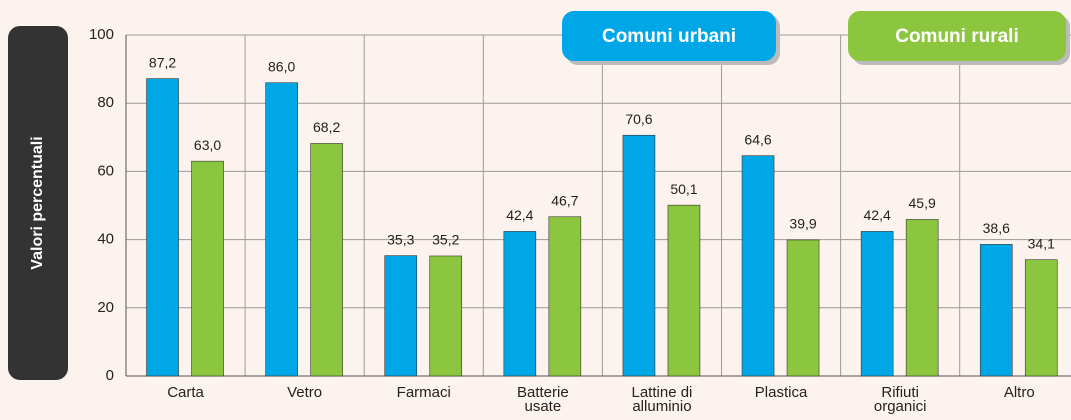  What do you see at coordinates (543, 399) in the screenshot?
I see `x-tick-label: Batterie usate` at bounding box center [543, 399].